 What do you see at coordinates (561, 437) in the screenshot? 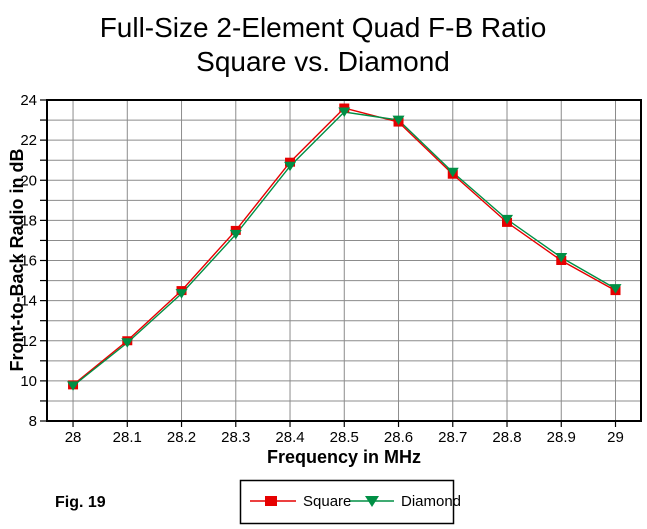
I see `x-tick-label: 28.9` at bounding box center [561, 437].